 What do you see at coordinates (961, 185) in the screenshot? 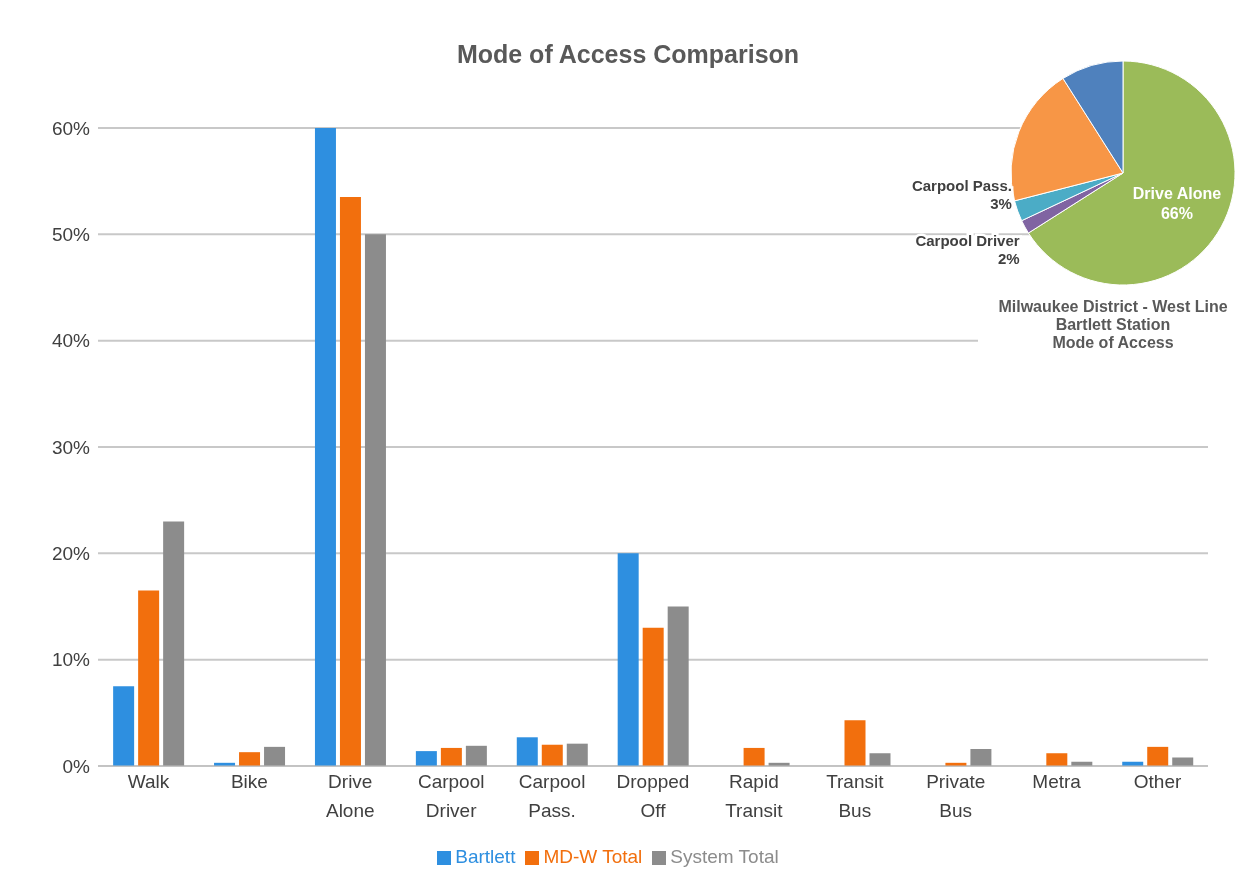
I see `slice-label: Carpool Pass.` at bounding box center [961, 185].